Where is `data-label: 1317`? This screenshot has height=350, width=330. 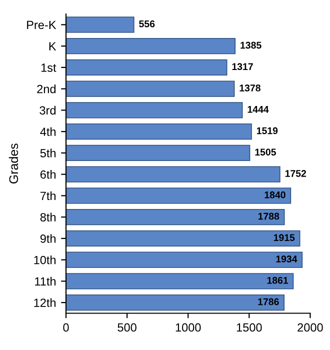
data-label: 1317 is located at coordinates (242, 66).